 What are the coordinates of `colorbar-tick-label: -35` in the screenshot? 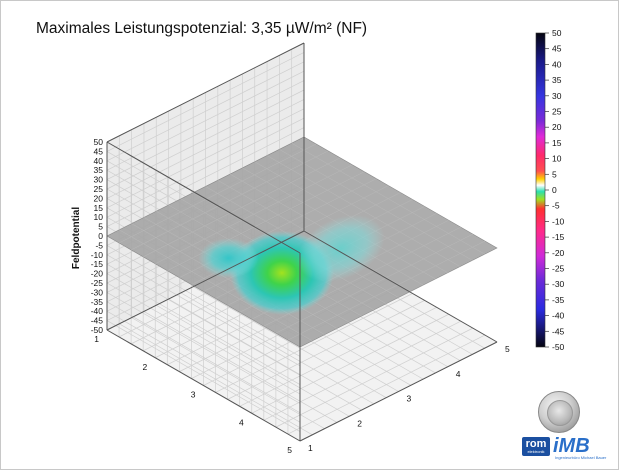 It's located at (558, 300).